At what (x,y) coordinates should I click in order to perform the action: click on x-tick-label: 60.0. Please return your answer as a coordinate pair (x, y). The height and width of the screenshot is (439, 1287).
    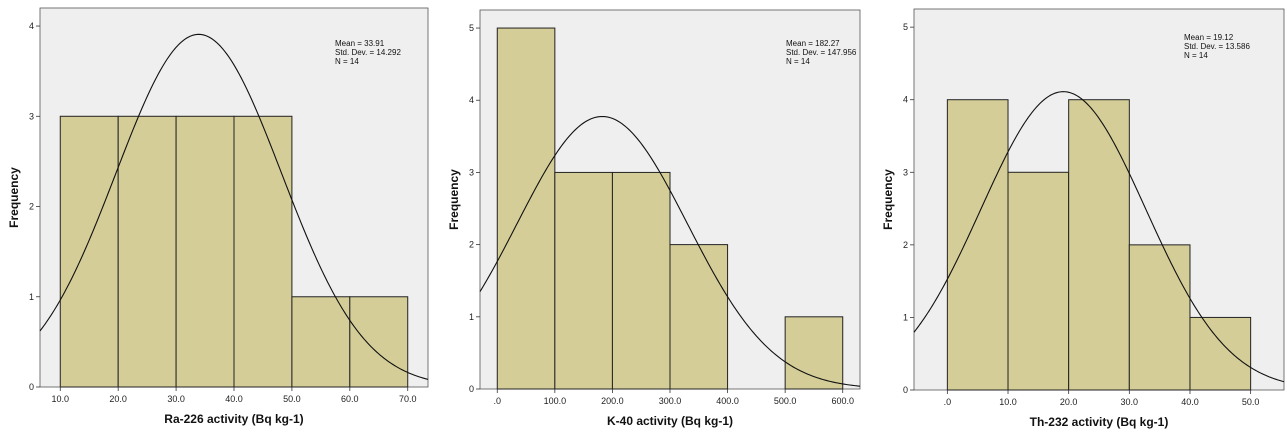
    Looking at the image, I should click on (350, 399).